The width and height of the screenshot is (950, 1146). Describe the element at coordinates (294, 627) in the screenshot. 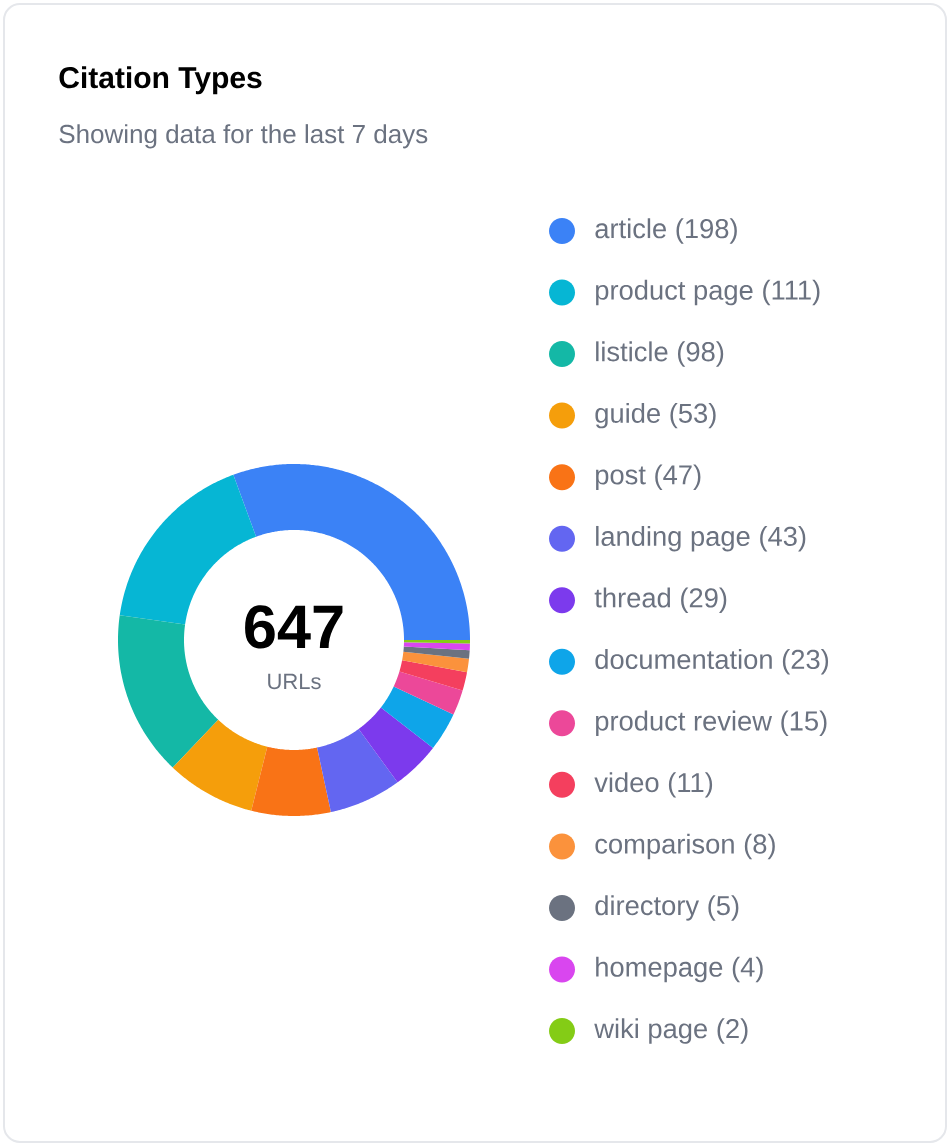

I see `text: 647` at that location.